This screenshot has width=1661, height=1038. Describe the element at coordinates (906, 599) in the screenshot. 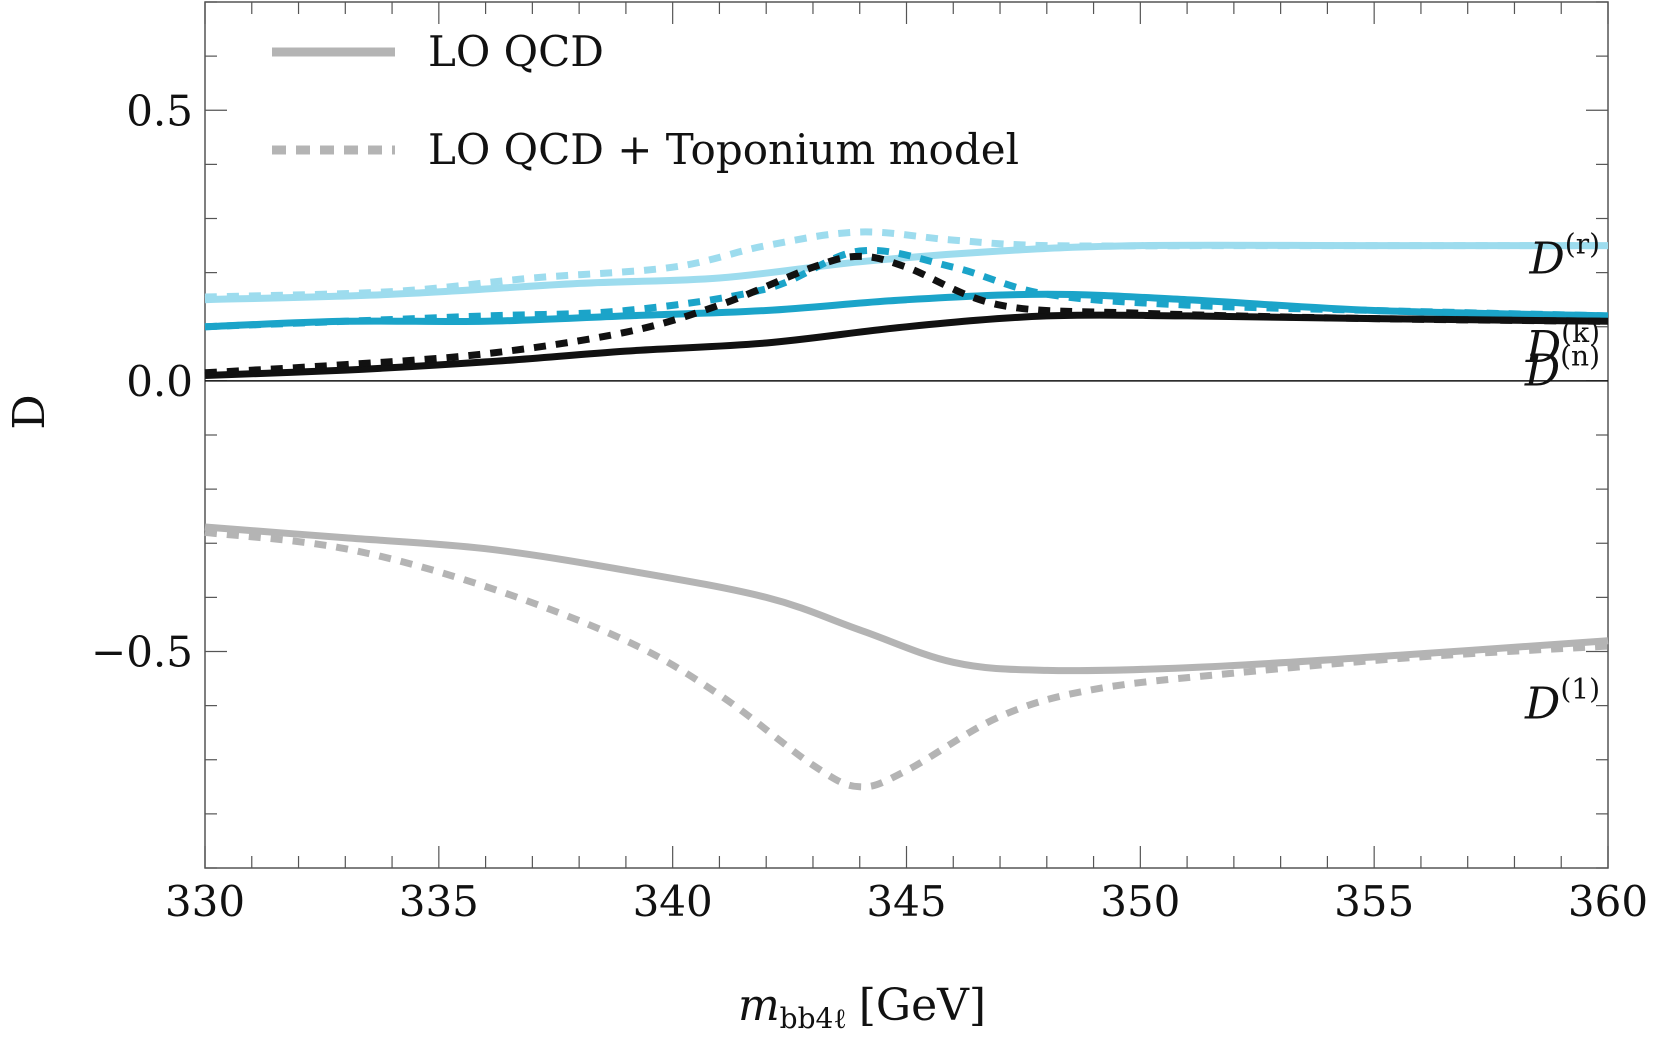

I see `series-line-D1-lo-qcd` at that location.